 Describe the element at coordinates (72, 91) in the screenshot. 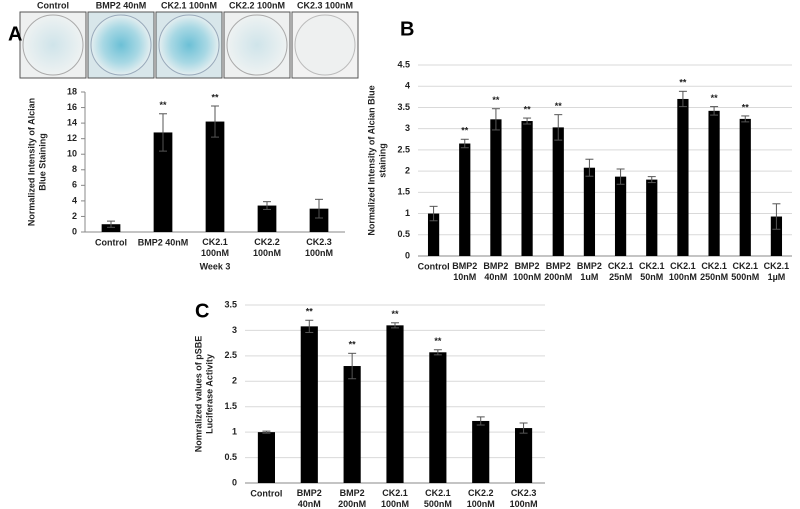

I see `y-tick-label: 18` at that location.